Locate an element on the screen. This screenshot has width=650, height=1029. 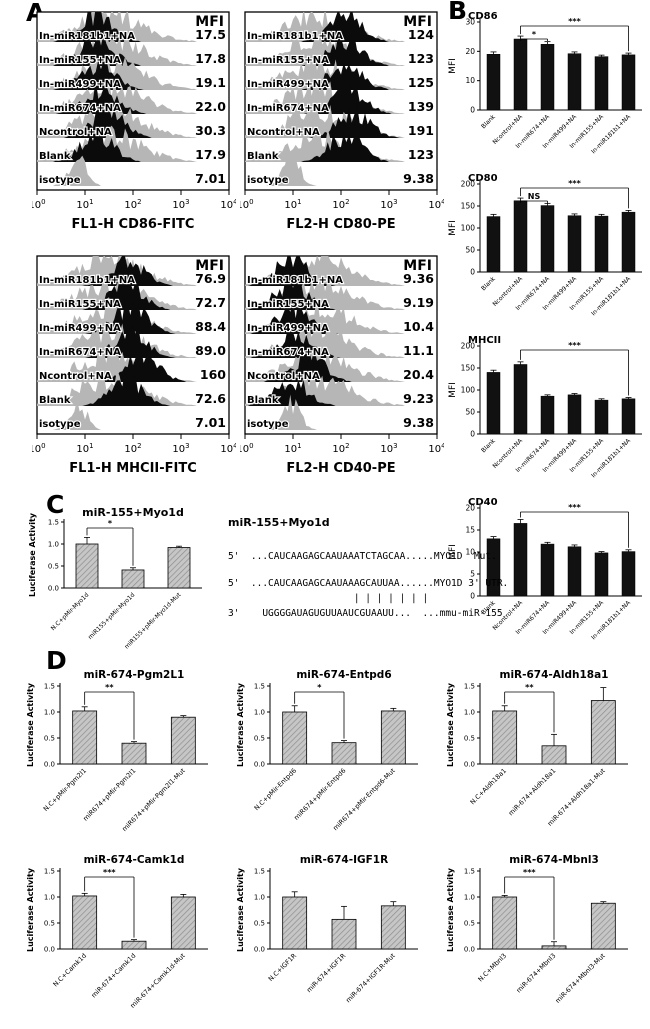
category-label: miR-674+Aldh18a1 is located at coordinates (532, 792).